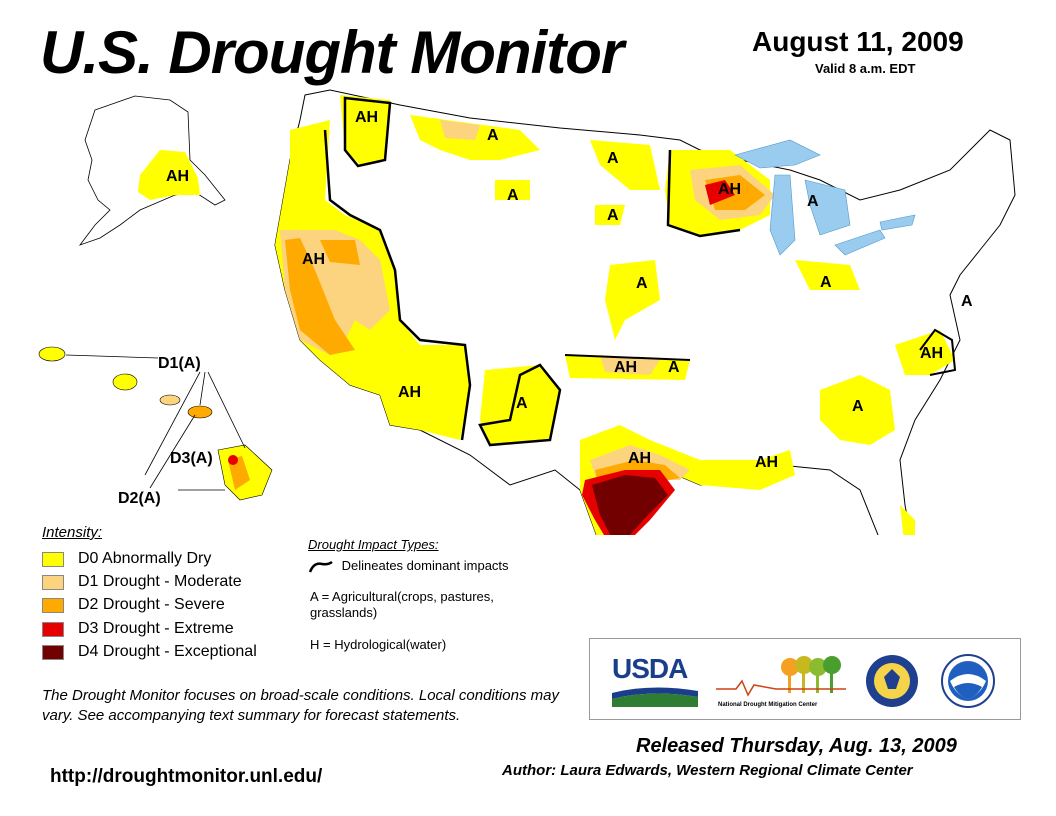 The height and width of the screenshot is (816, 1056). I want to click on impact-line-va, so click(938, 352).